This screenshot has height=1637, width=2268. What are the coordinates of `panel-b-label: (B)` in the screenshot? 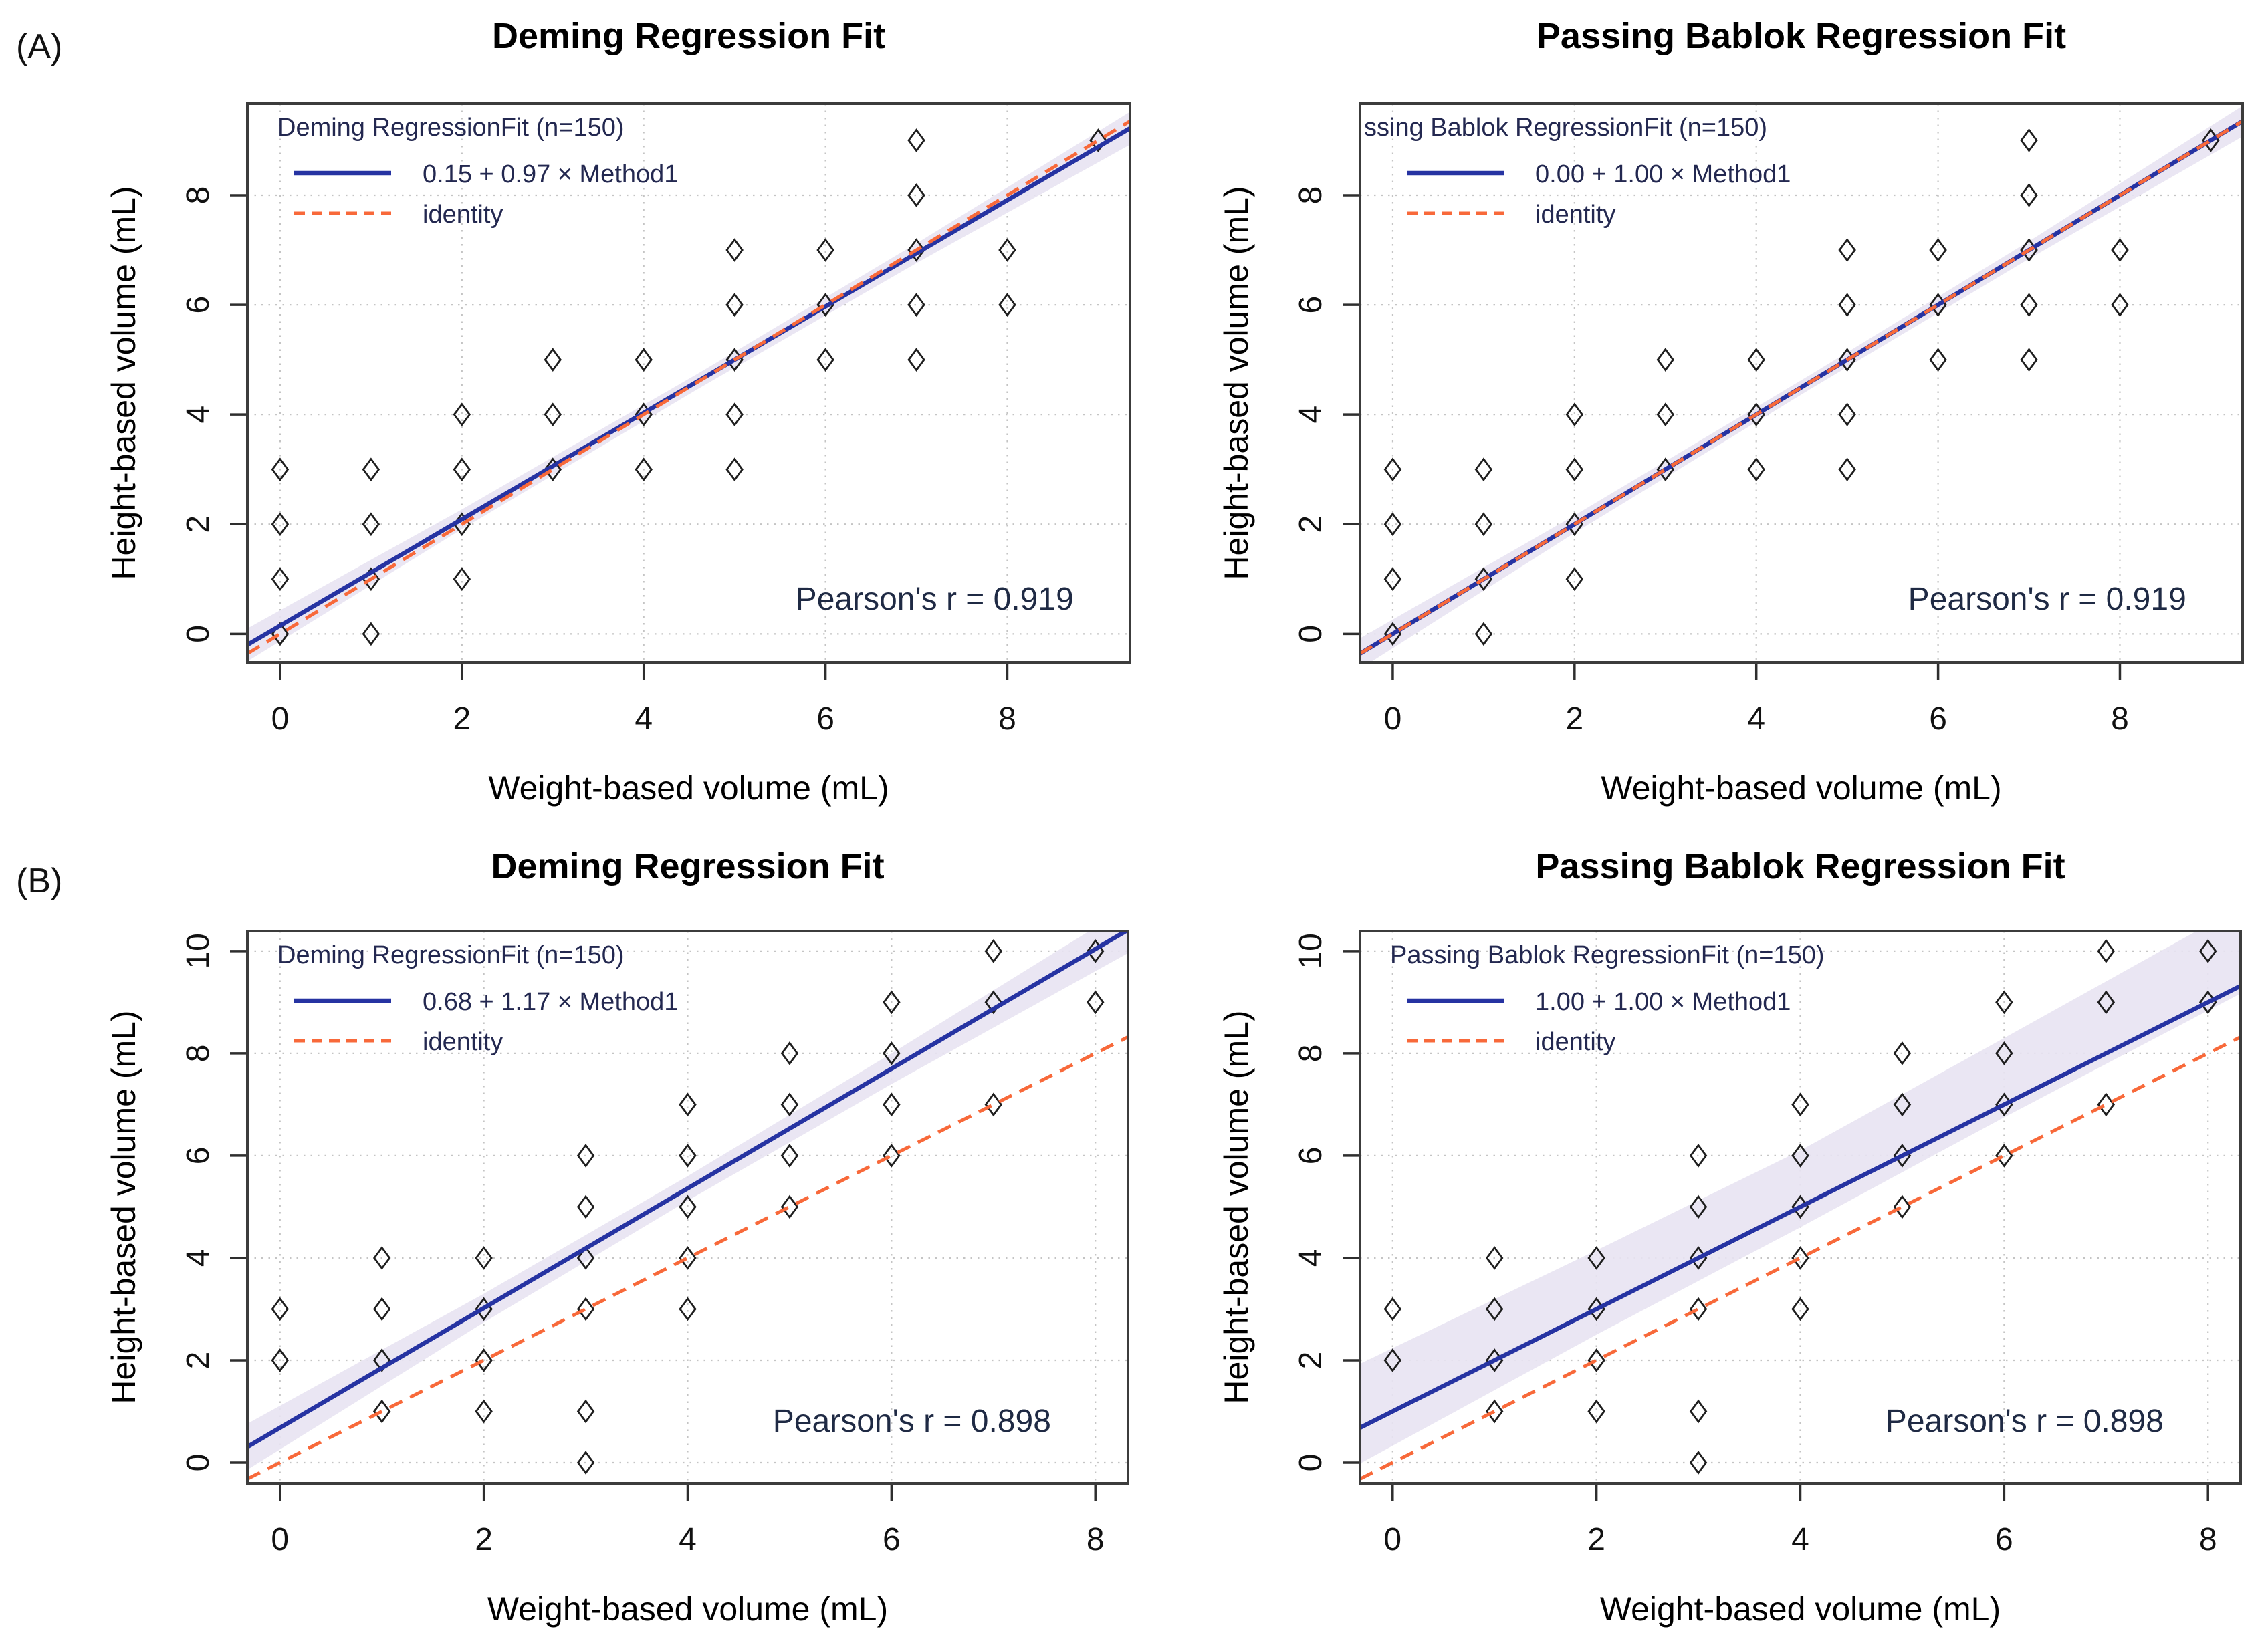 It's located at (39, 881).